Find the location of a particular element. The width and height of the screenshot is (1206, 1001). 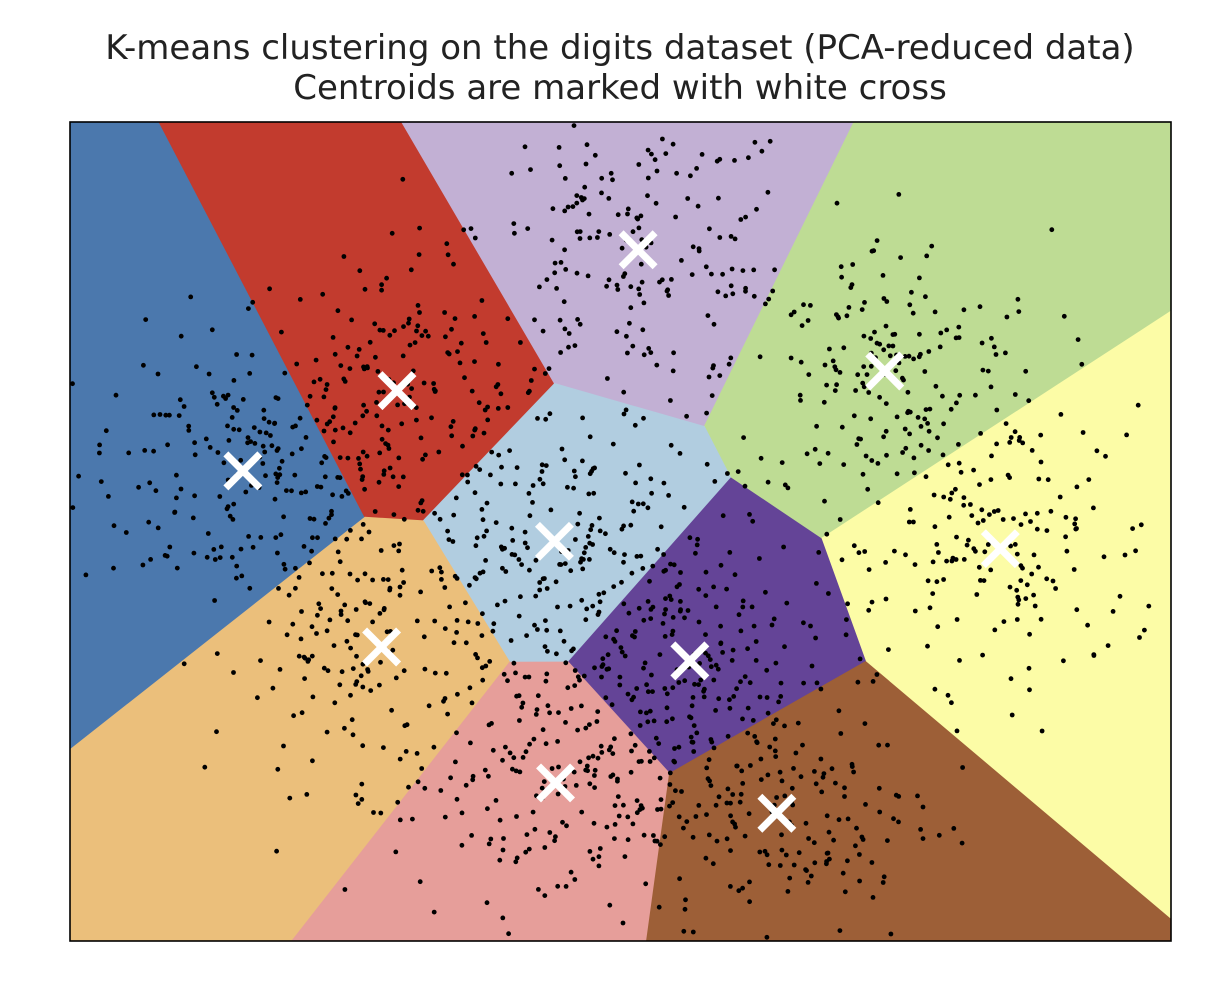

centroid-cross-stroke is located at coordinates (556, 783).